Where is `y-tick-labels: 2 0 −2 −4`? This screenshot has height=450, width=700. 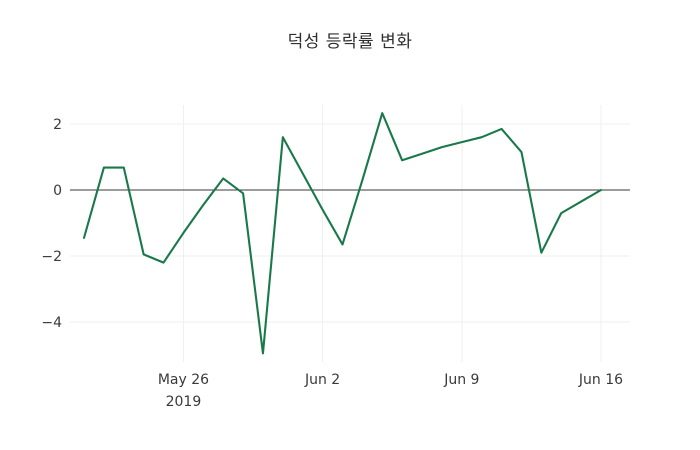
y-tick-labels: 2 0 −2 −4 is located at coordinates (51, 224).